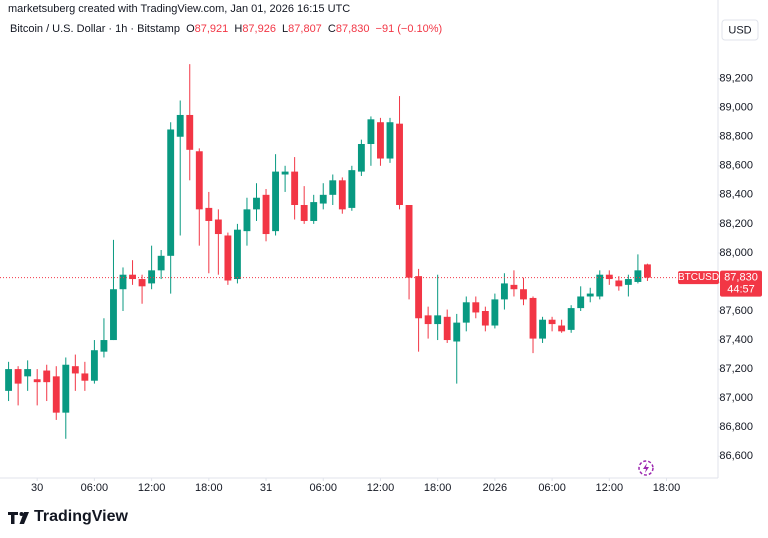  I want to click on high-key: H, so click(238, 29).